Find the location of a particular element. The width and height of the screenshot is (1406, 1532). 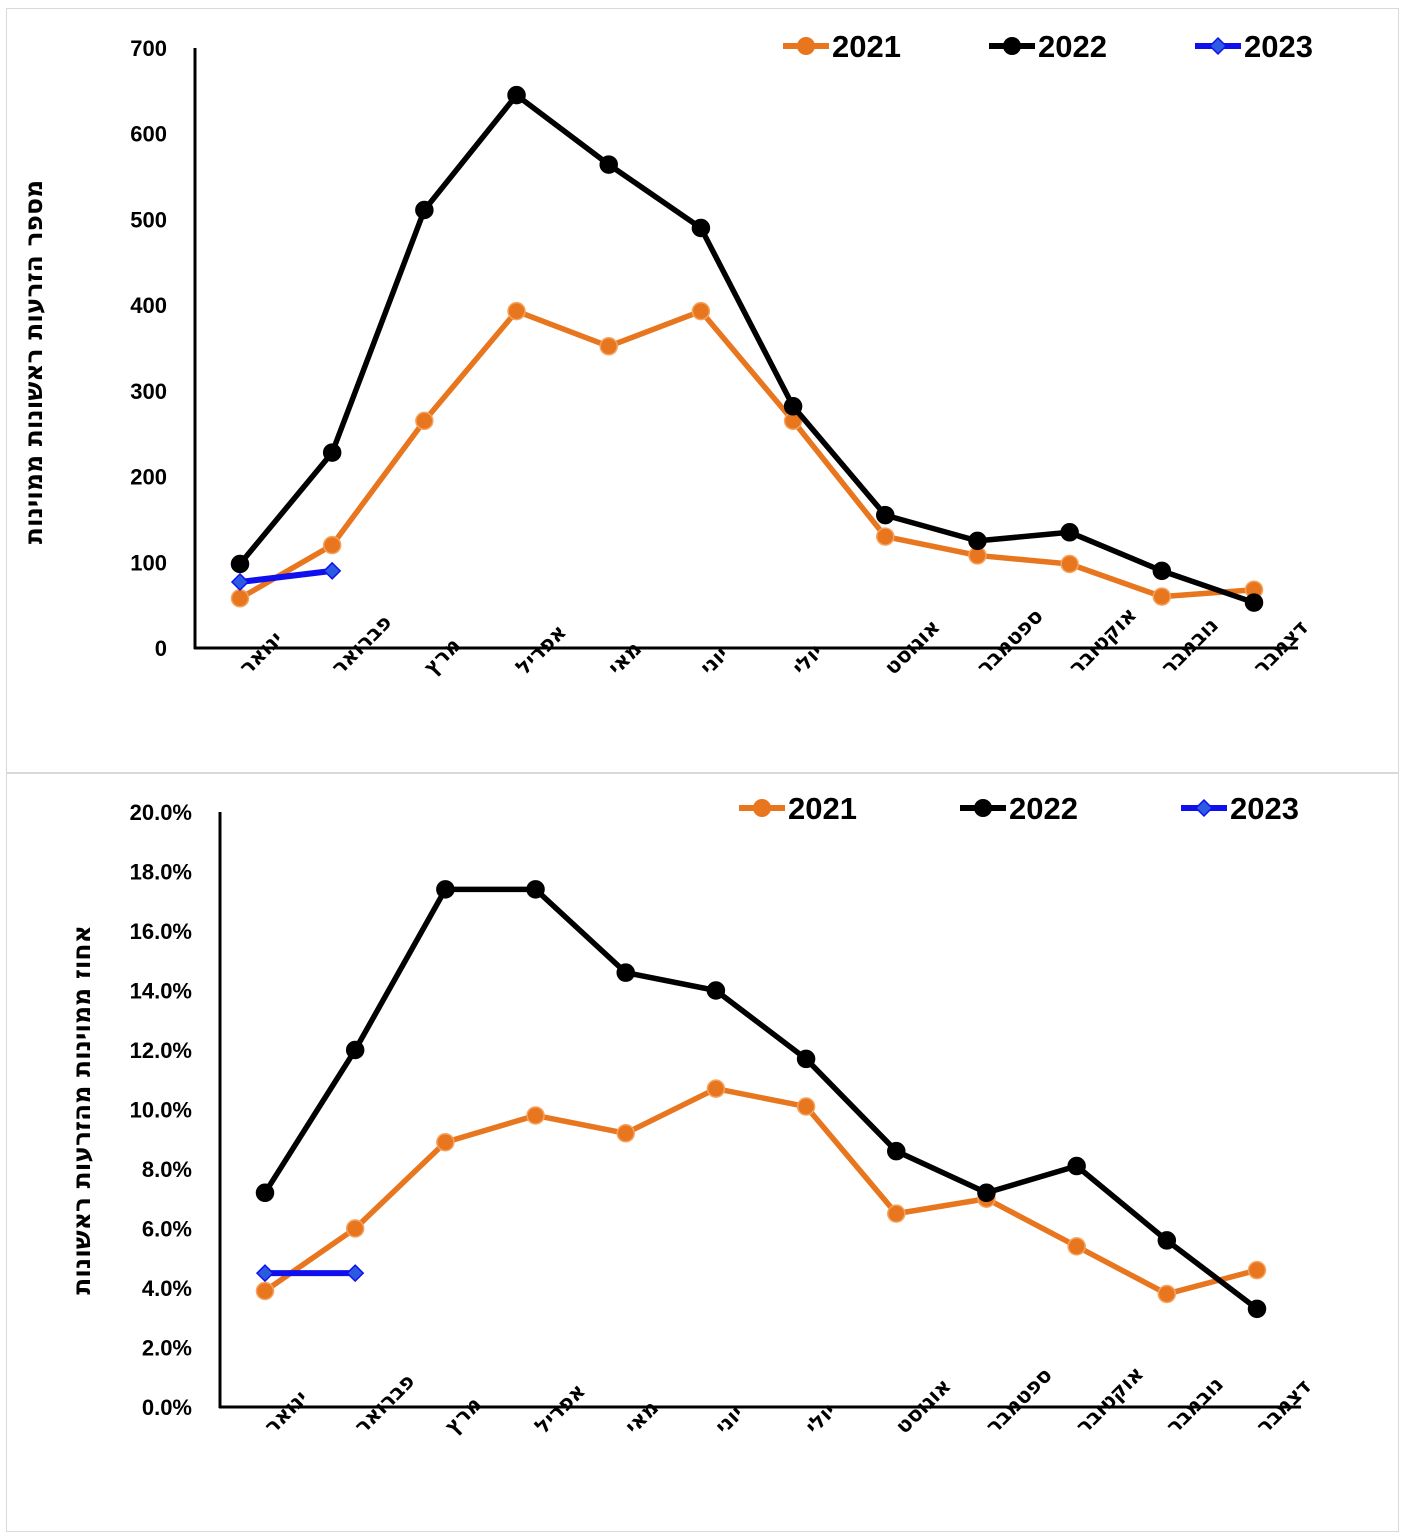

y-tick-label: 500 is located at coordinates (148, 219).